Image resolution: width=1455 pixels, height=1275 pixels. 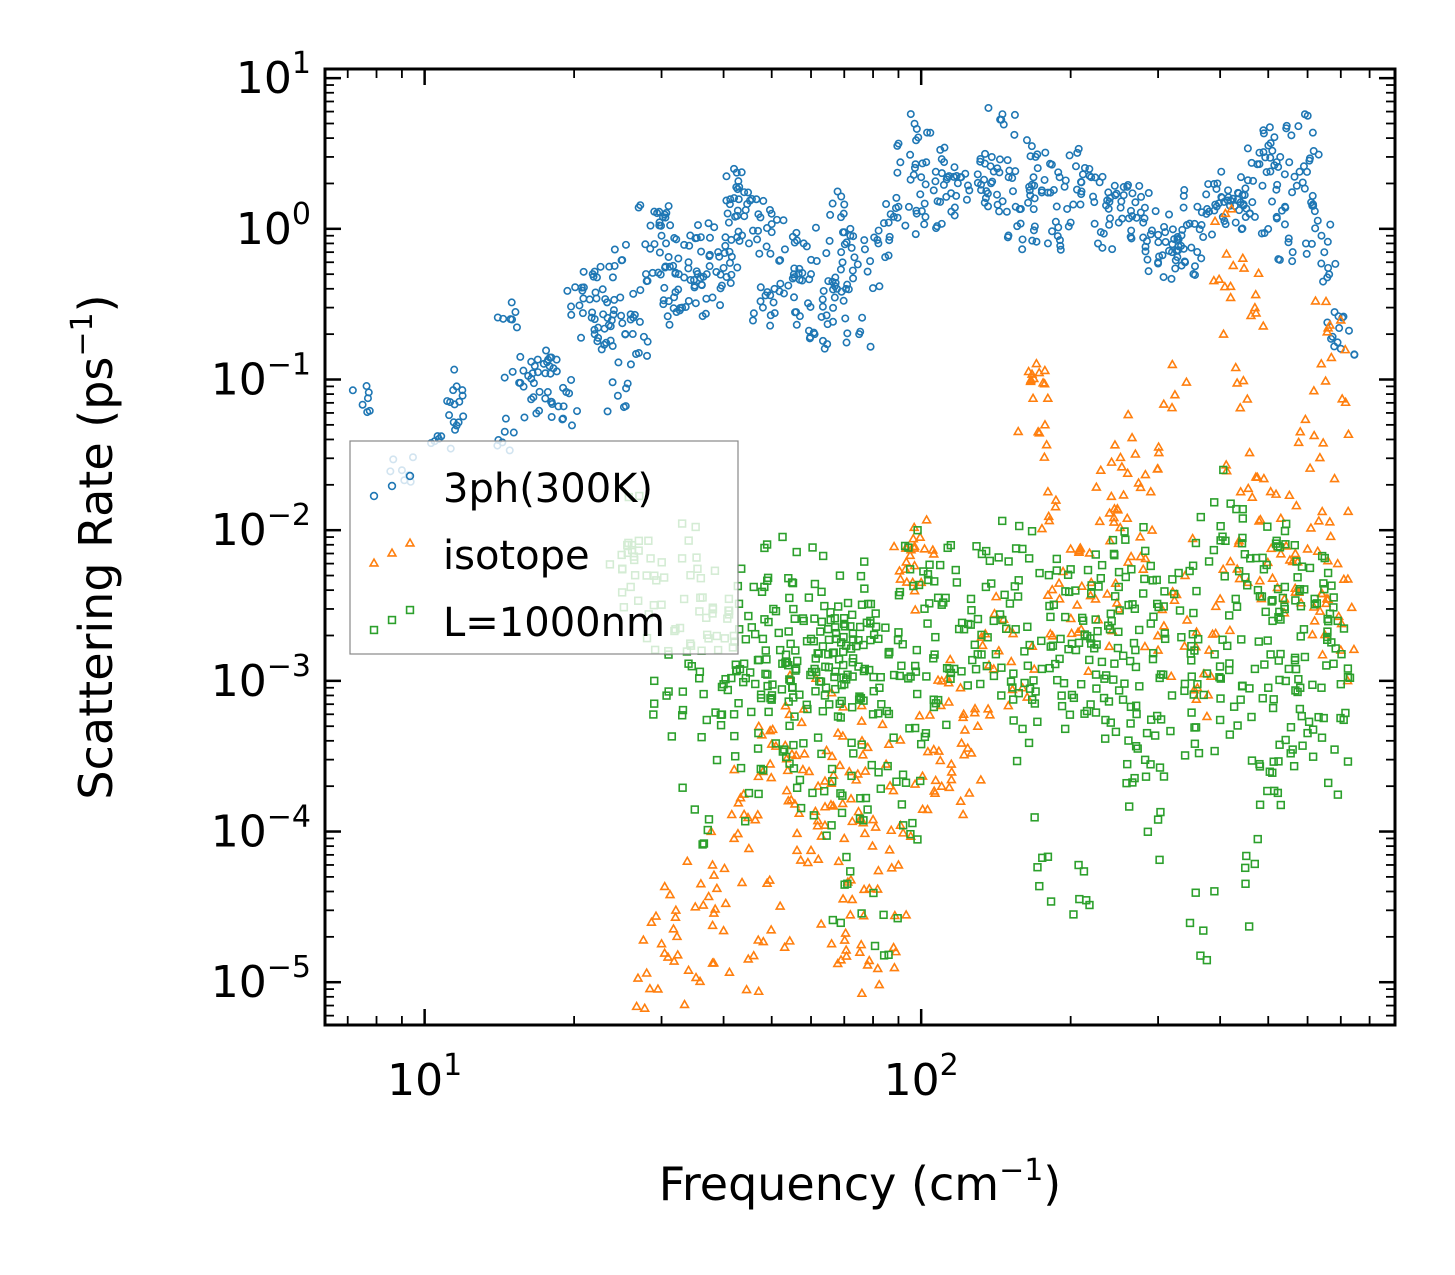 What do you see at coordinates (261, 829) in the screenshot?
I see `y-tick-label: 10−4` at bounding box center [261, 829].